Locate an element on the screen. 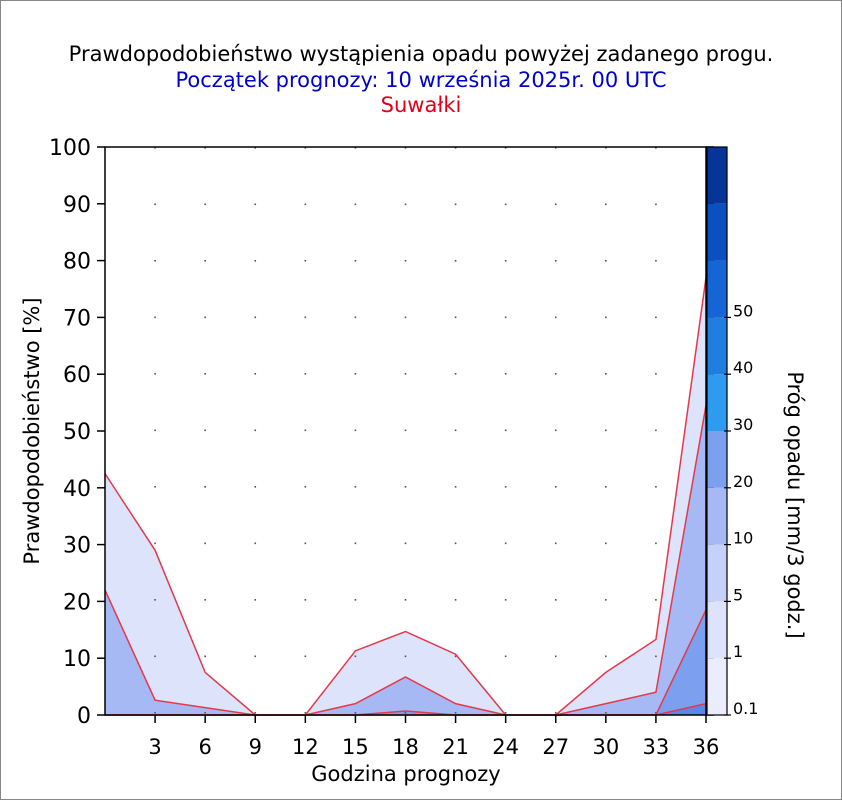 This screenshot has height=800, width=842. colorbar-tick-label: 0.1 is located at coordinates (745, 708).